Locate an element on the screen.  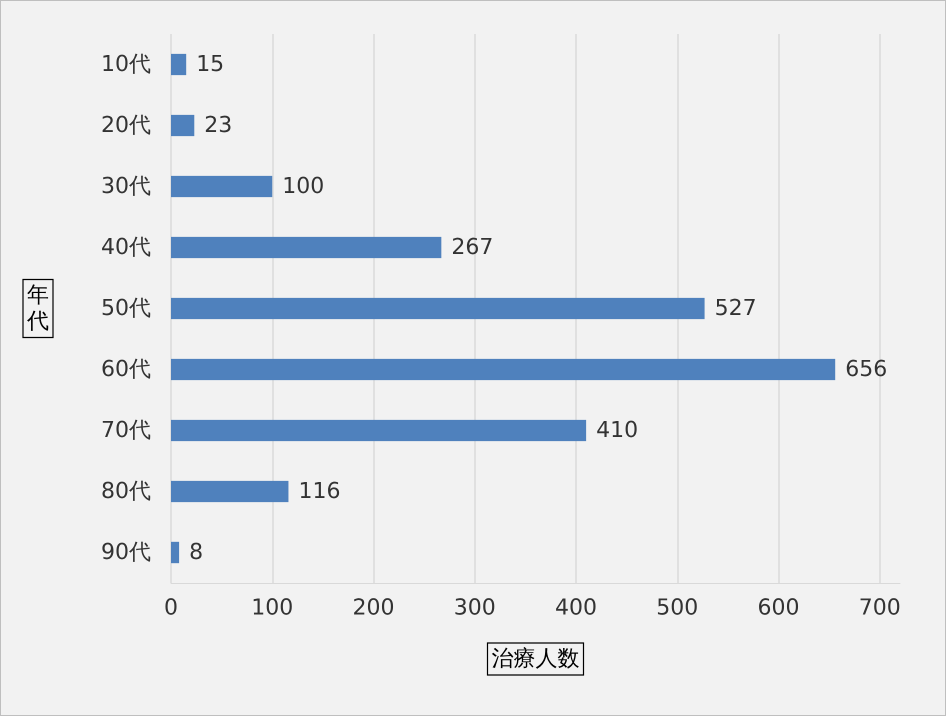
y-tick-label: 70代 is located at coordinates (126, 430).